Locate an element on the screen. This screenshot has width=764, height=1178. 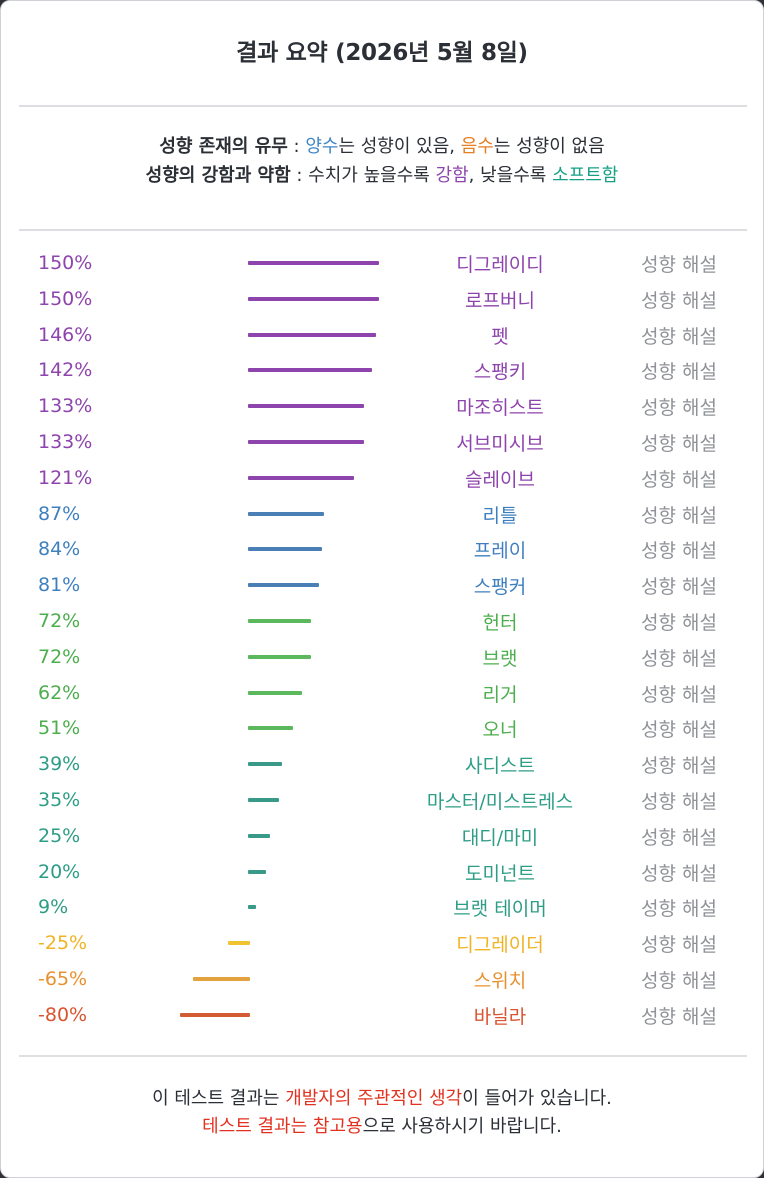
tendency-name: 리틀 is located at coordinates (500, 515).